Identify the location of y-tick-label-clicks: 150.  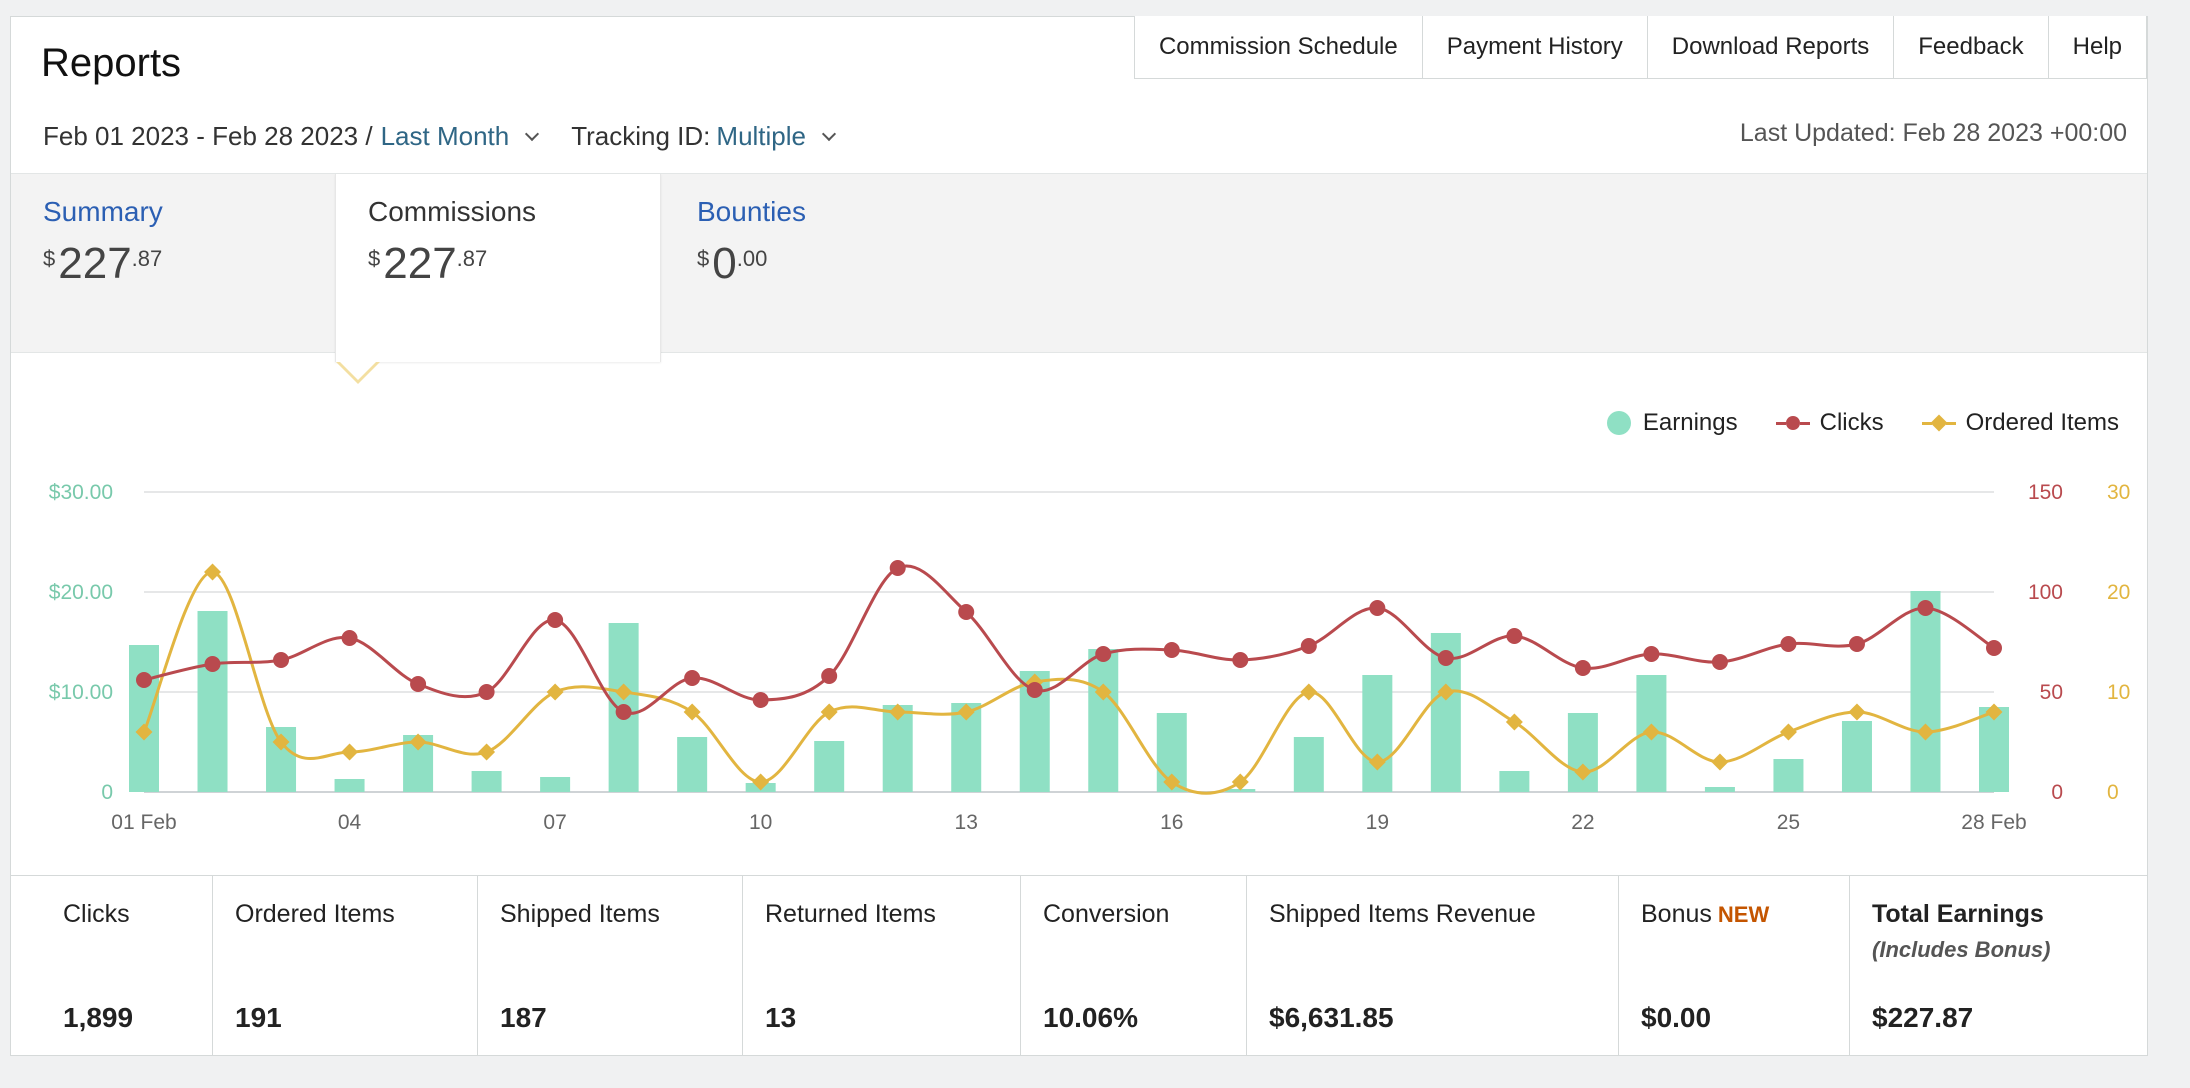
(2045, 492).